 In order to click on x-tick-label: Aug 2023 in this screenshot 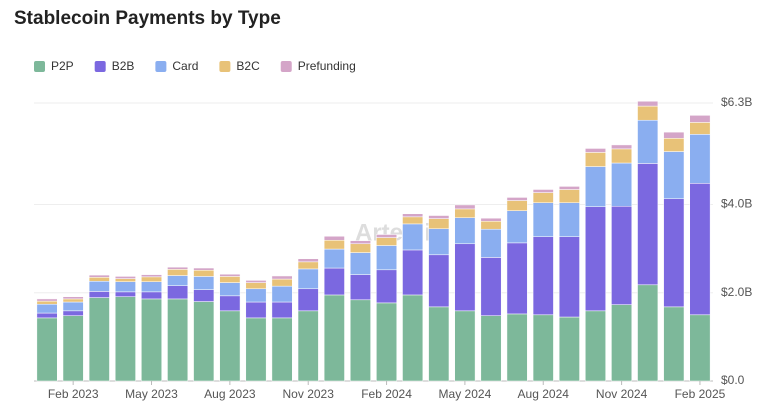, I will do `click(230, 394)`.